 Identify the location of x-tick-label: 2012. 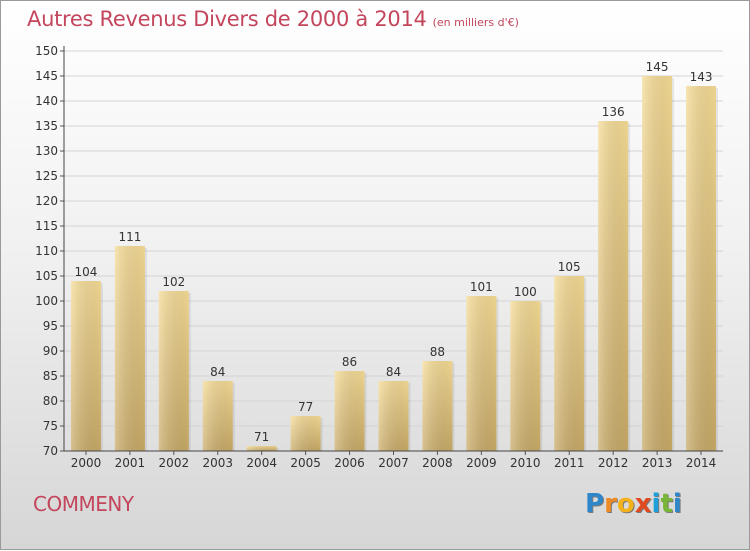
(613, 463).